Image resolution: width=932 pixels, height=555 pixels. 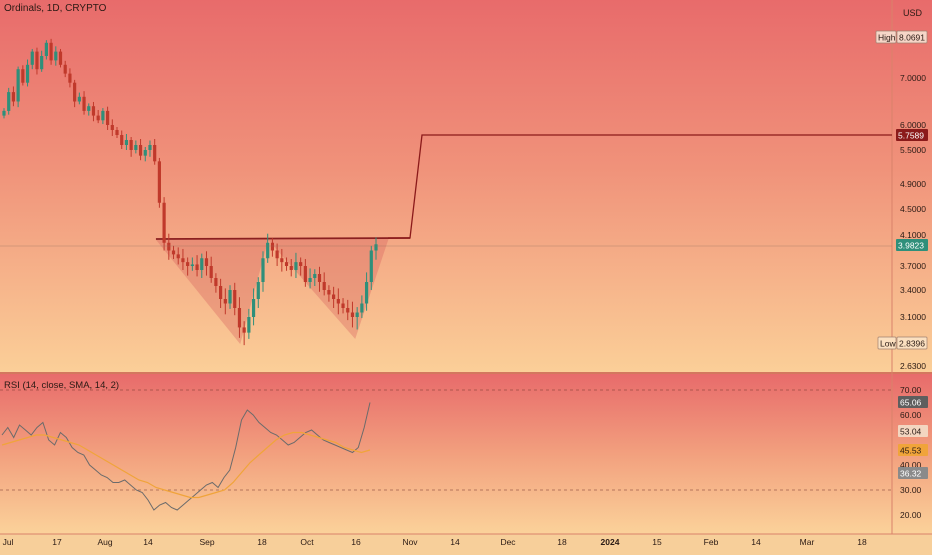 What do you see at coordinates (913, 13) in the screenshot?
I see `currency-label: USD` at bounding box center [913, 13].